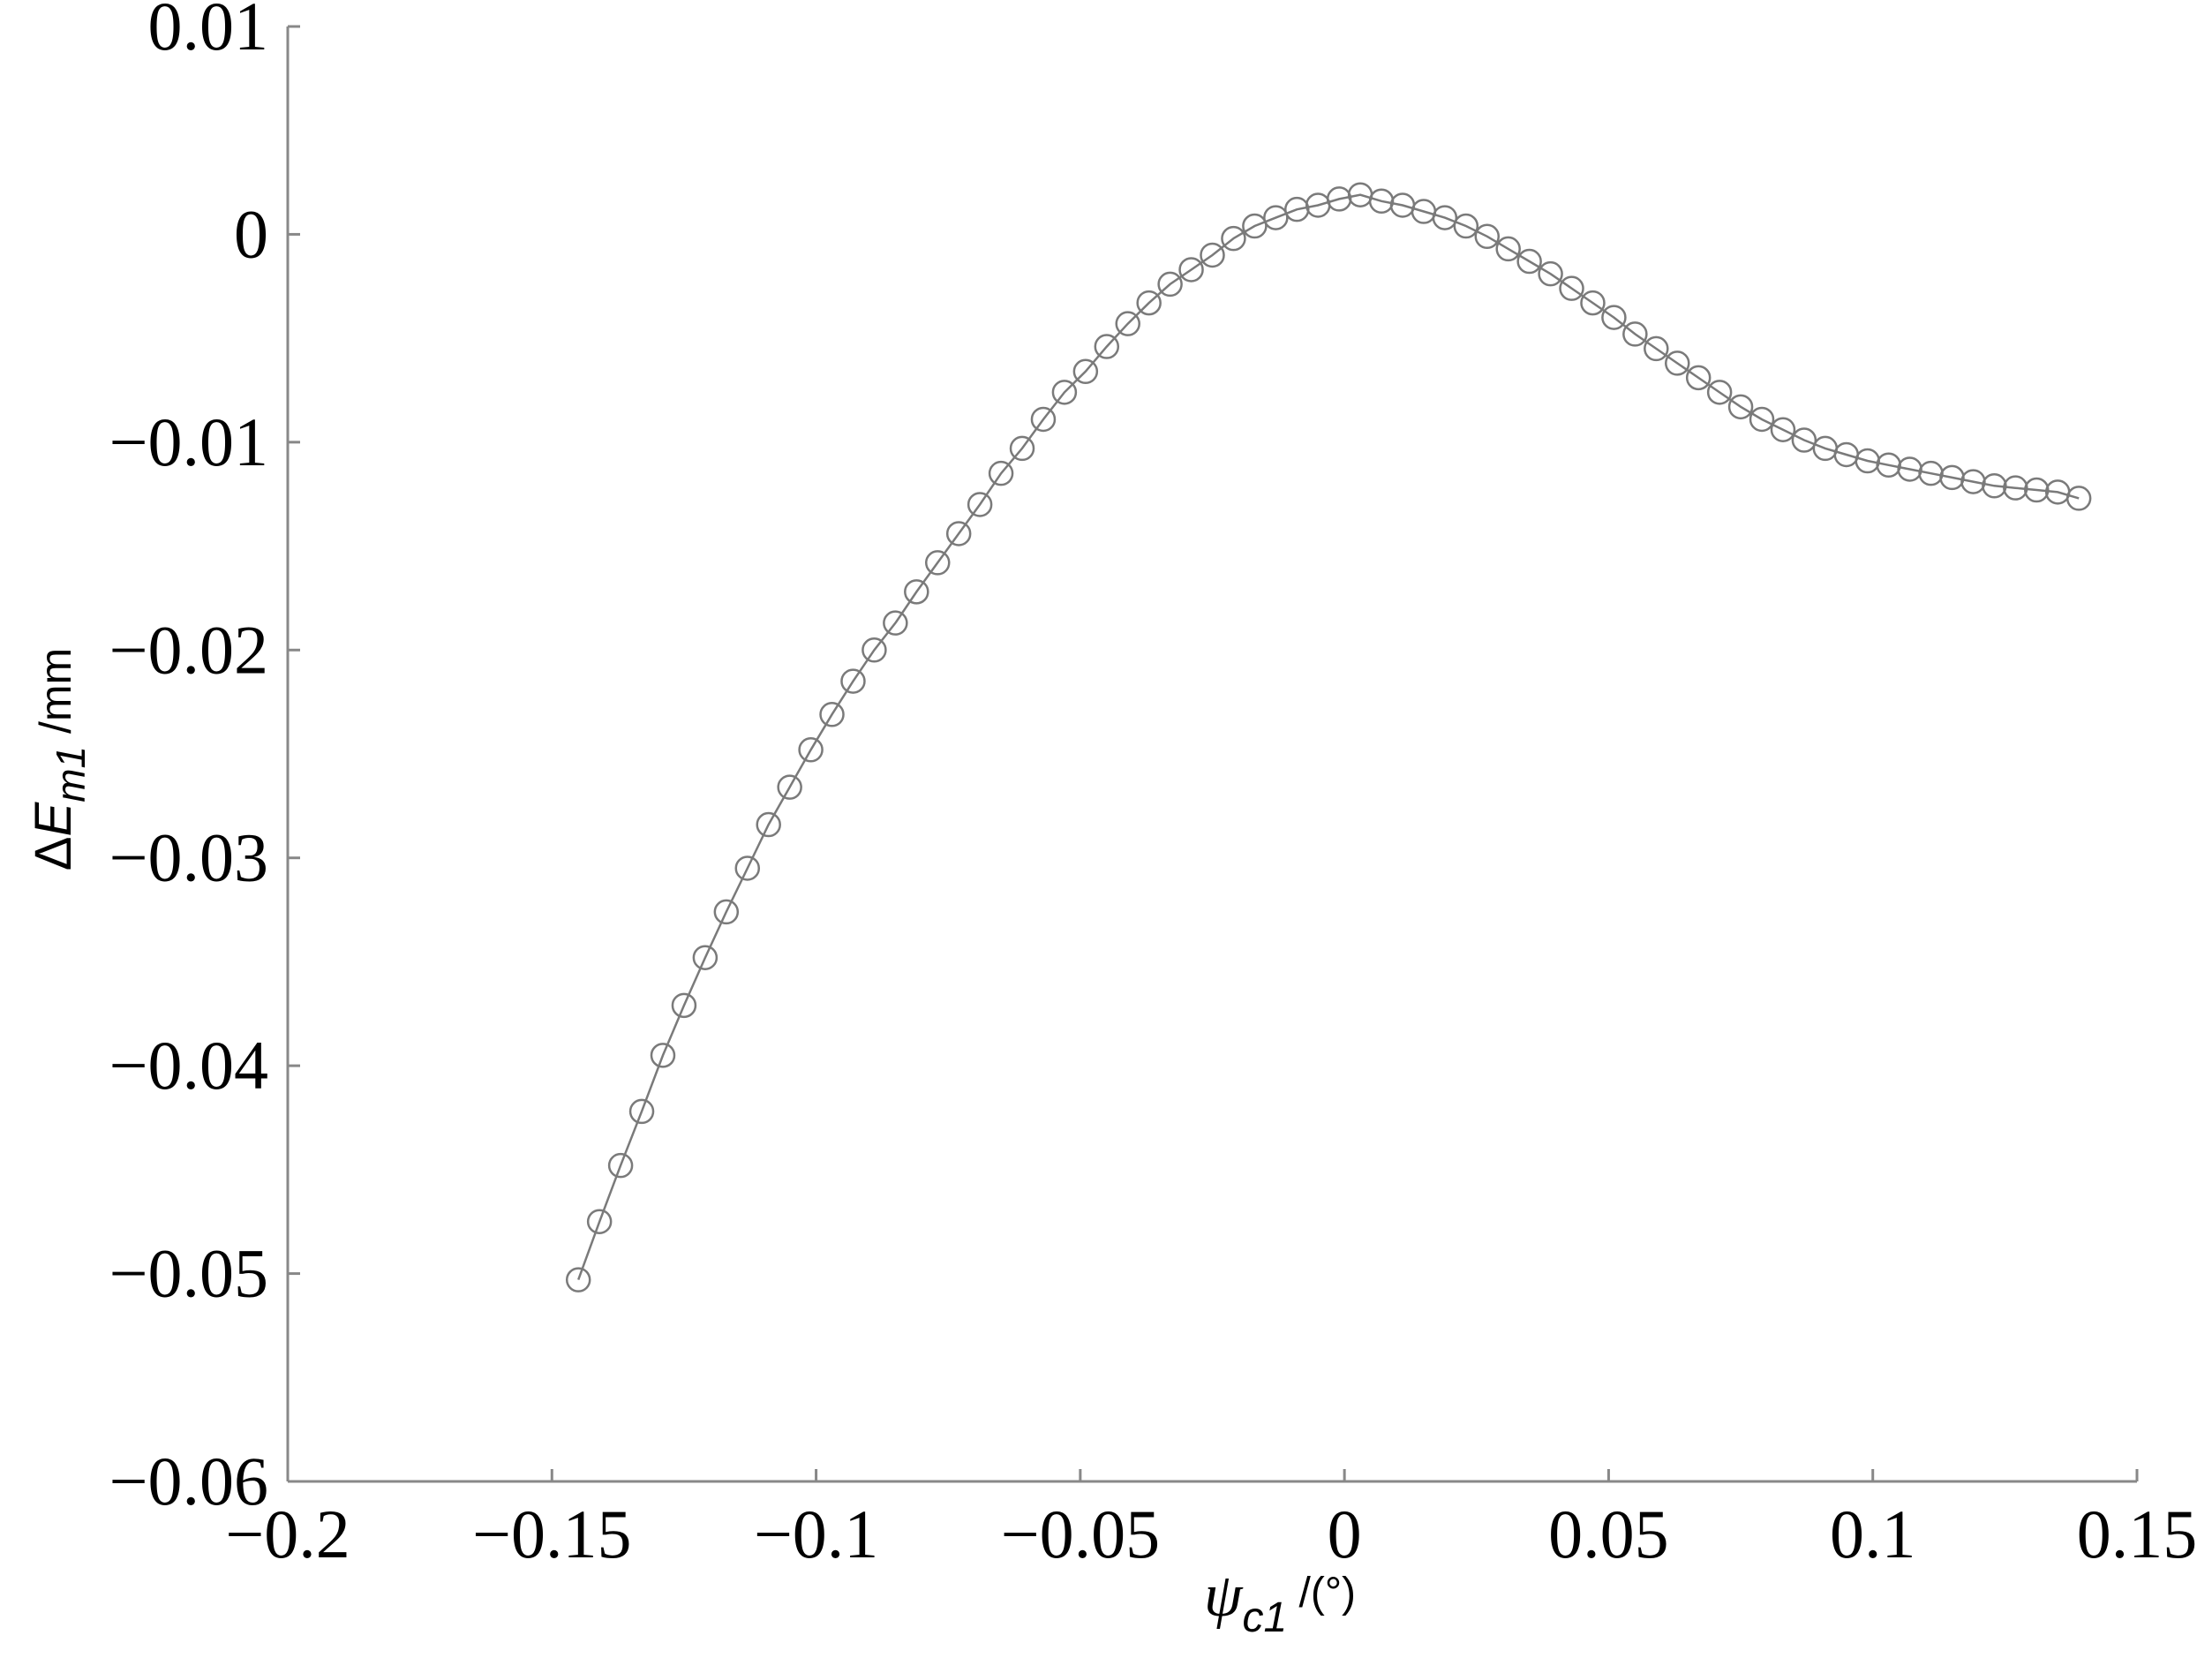 The height and width of the screenshot is (1673, 2212). What do you see at coordinates (2137, 1534) in the screenshot?
I see `x-tick-label: 0.15` at bounding box center [2137, 1534].